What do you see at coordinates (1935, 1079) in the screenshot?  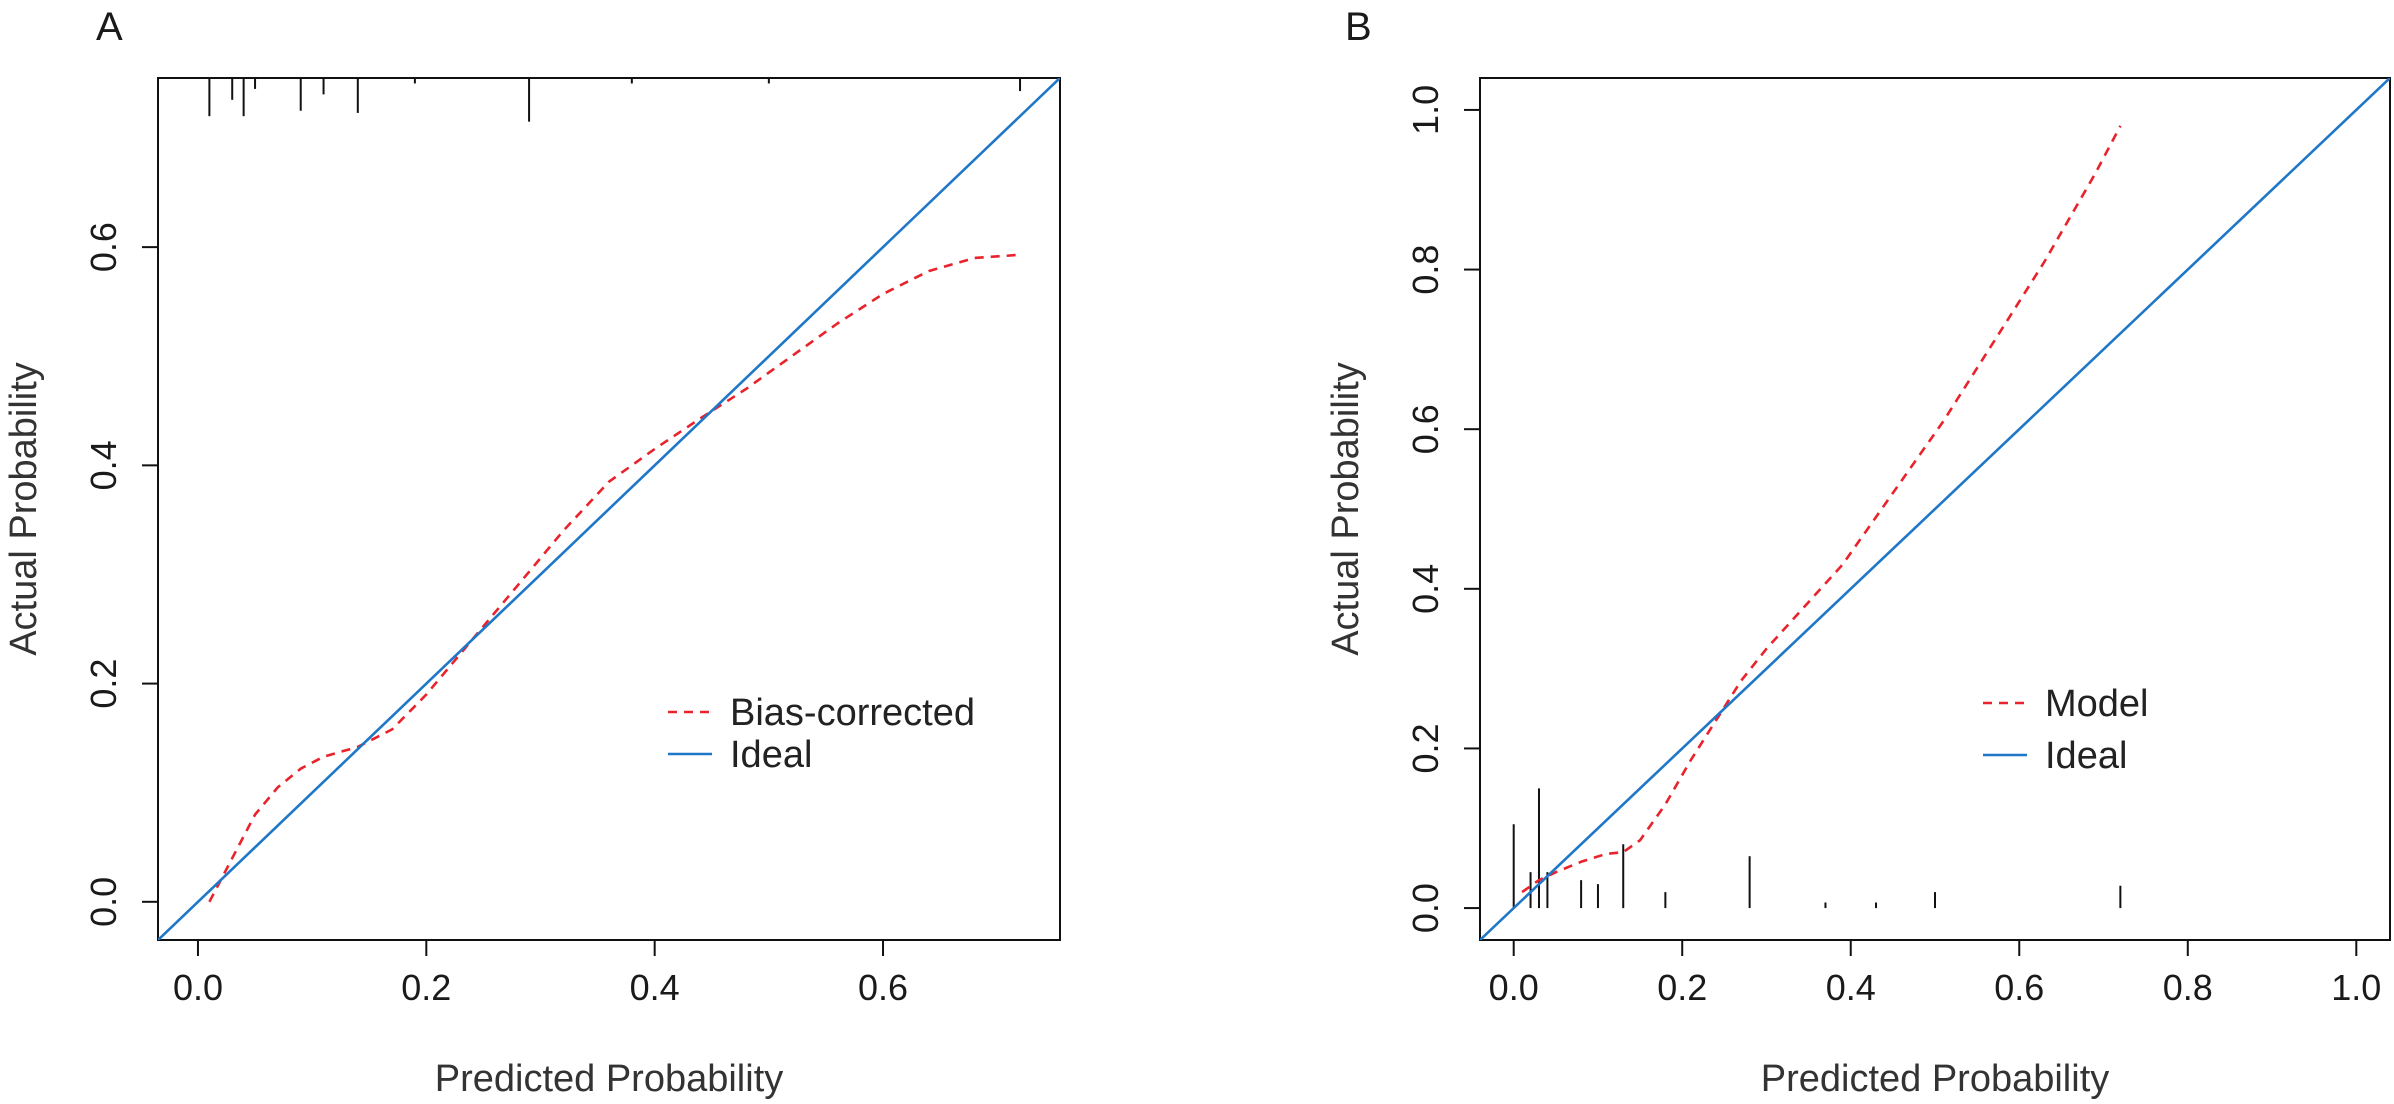 I see `x-axis-title-b: Predicted Probability` at bounding box center [1935, 1079].